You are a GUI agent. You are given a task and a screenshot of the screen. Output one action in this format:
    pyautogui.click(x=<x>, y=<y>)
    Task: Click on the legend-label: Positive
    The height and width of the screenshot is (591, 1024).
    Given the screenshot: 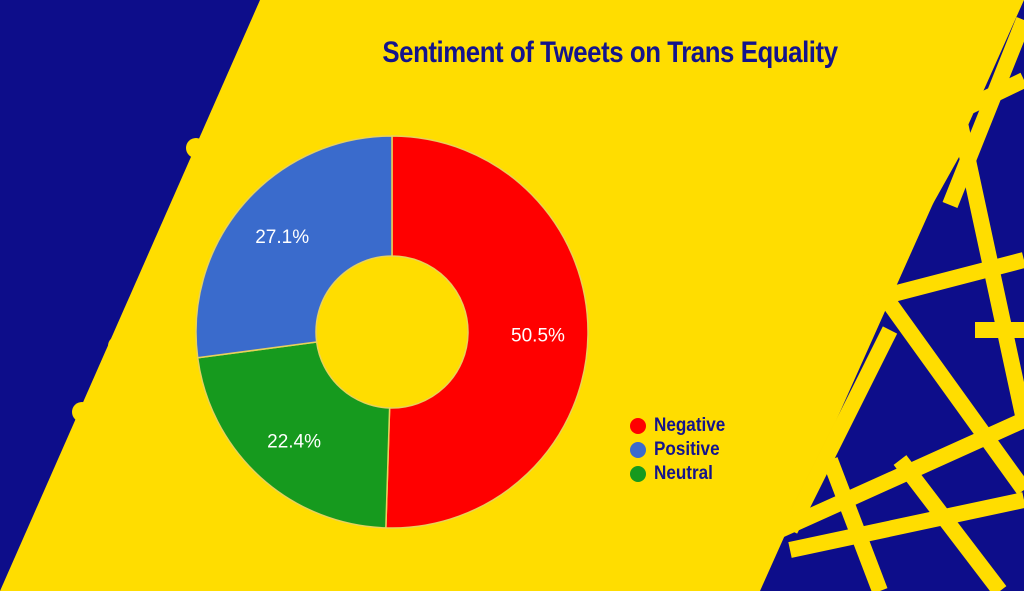 What is the action you would take?
    pyautogui.click(x=687, y=449)
    